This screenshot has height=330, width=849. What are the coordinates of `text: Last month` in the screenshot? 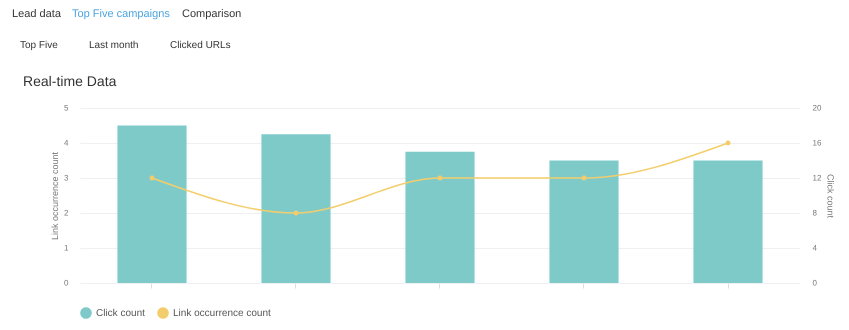 It's located at (113, 45).